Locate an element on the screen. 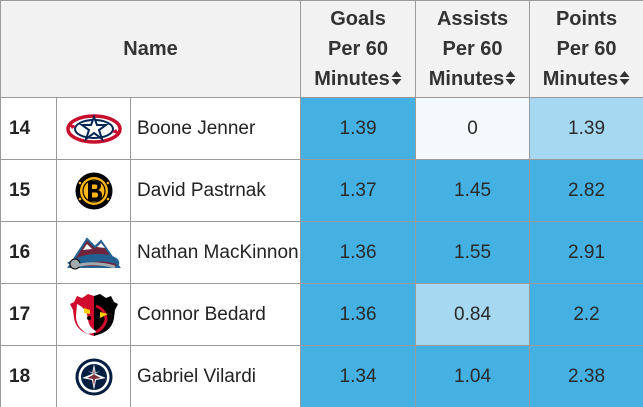  player-name: Connor Bedard is located at coordinates (215, 314).